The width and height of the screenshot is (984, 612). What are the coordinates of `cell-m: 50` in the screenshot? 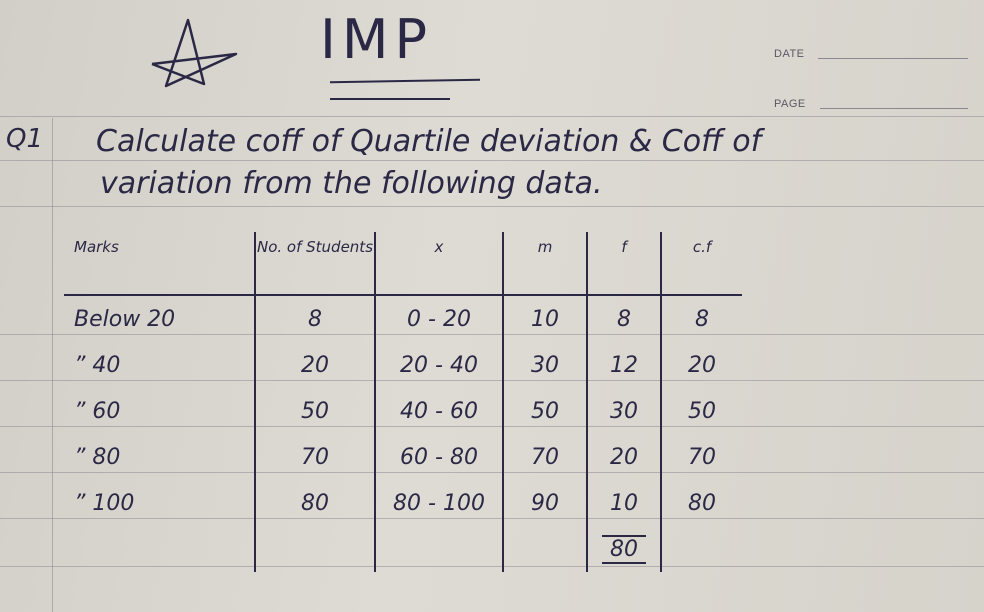 It's located at (544, 411).